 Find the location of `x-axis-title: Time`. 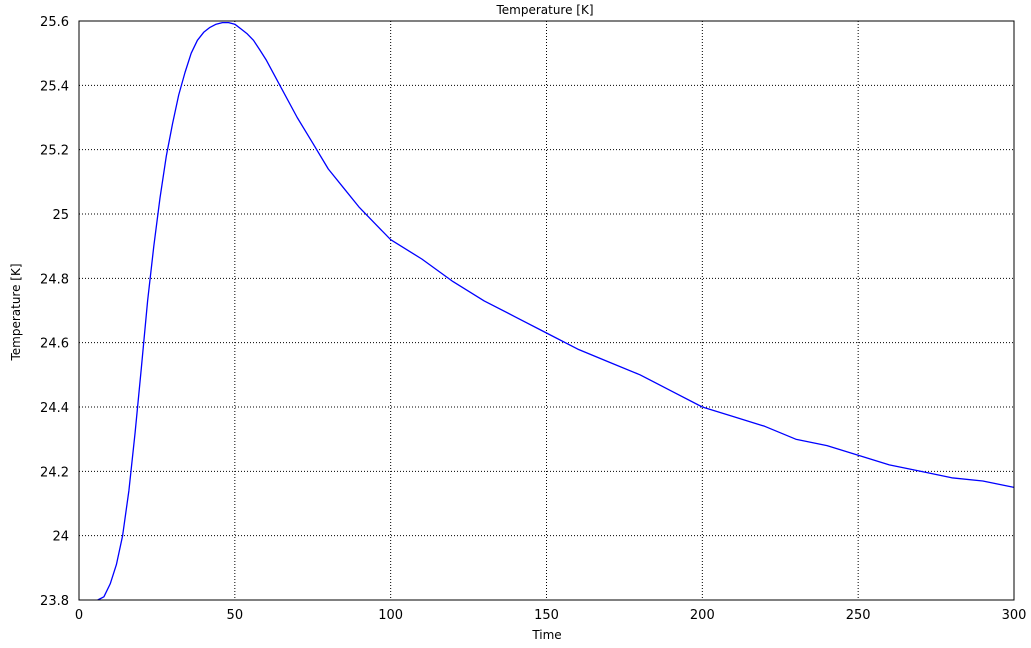

x-axis-title: Time is located at coordinates (546, 635).